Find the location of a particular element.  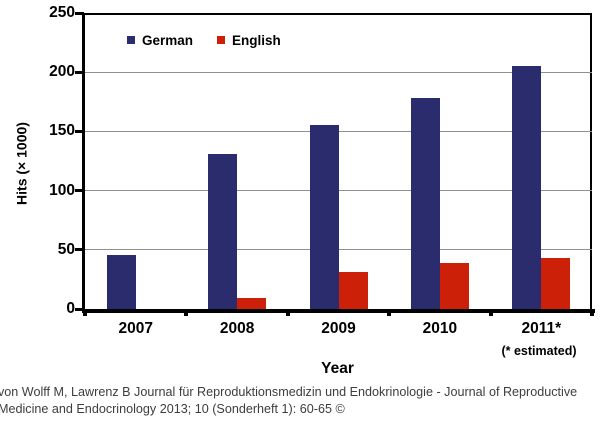

bar-english-2008 is located at coordinates (252, 303).